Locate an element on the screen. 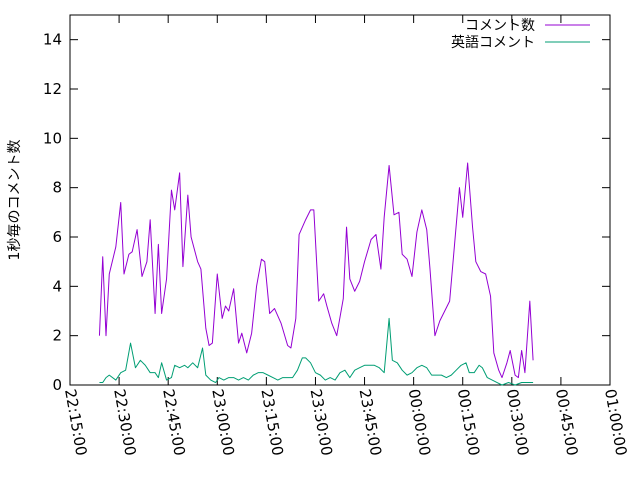  x-tick-label: 22:15:00 is located at coordinates (75, 422).